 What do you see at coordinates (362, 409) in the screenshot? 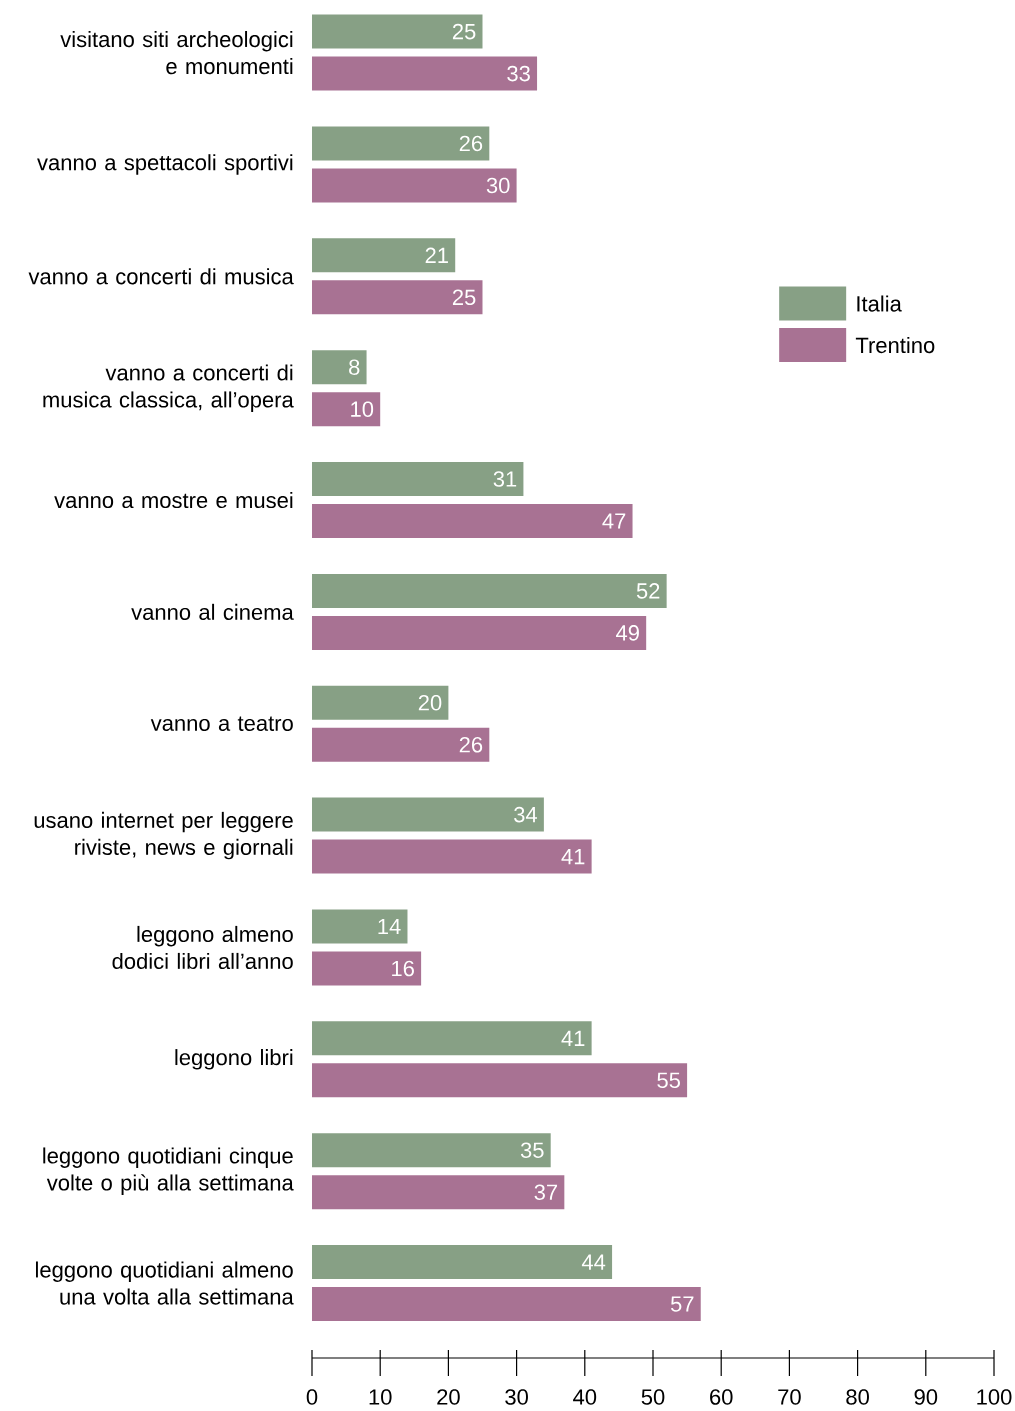
I see `data-label: 10` at bounding box center [362, 409].